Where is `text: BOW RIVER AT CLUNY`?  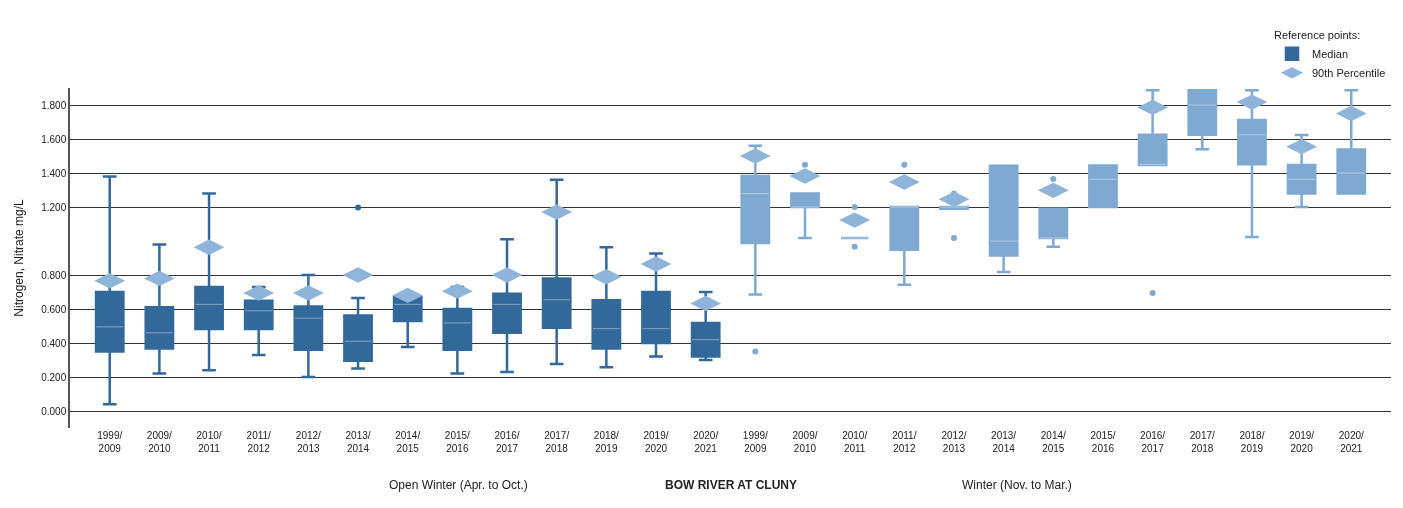 text: BOW RIVER AT CLUNY is located at coordinates (731, 485).